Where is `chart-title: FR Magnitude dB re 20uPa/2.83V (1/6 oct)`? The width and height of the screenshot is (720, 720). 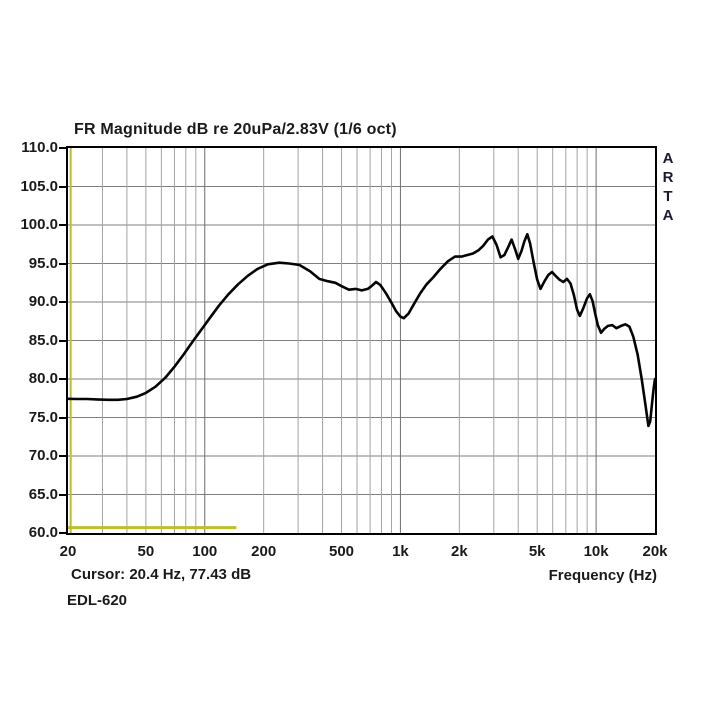 chart-title: FR Magnitude dB re 20uPa/2.83V (1/6 oct) is located at coordinates (235, 129).